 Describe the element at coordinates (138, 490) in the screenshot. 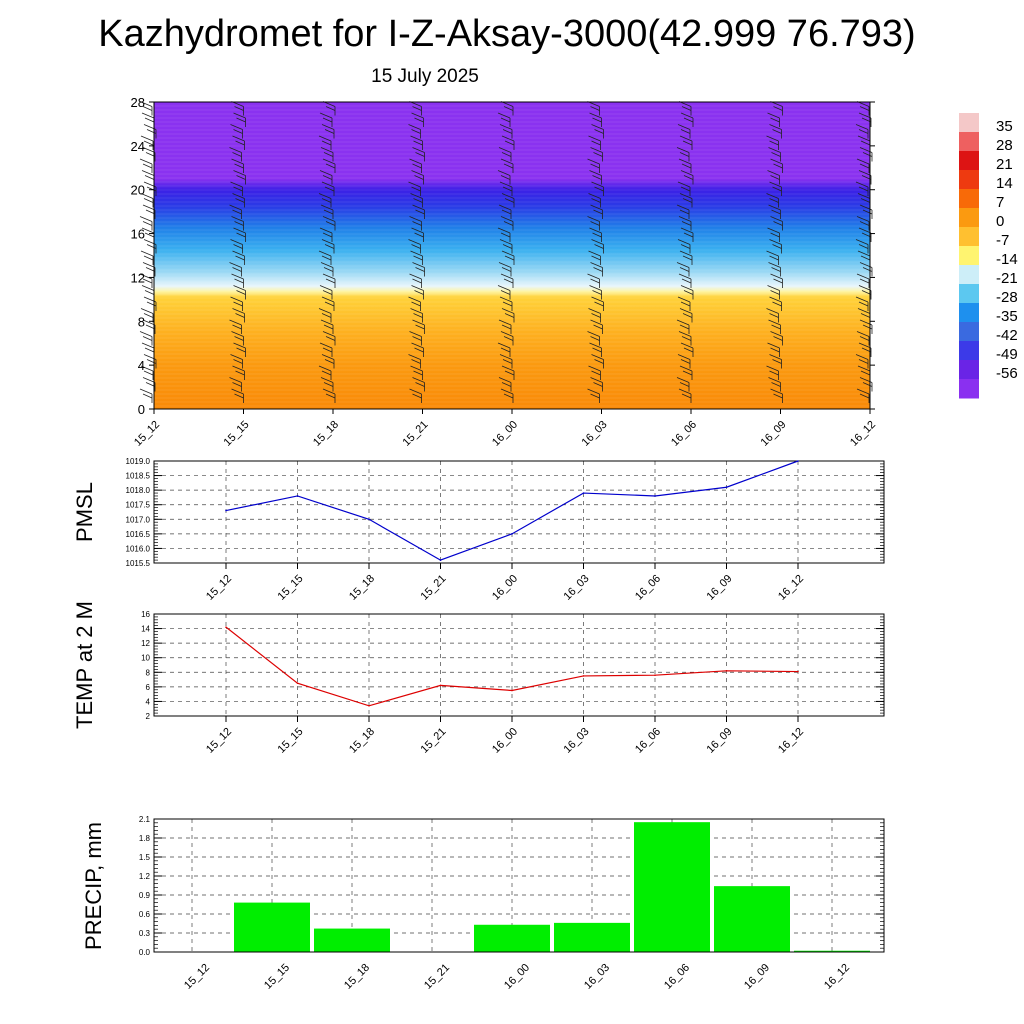

I see `y-tick-label: 1018.0` at that location.